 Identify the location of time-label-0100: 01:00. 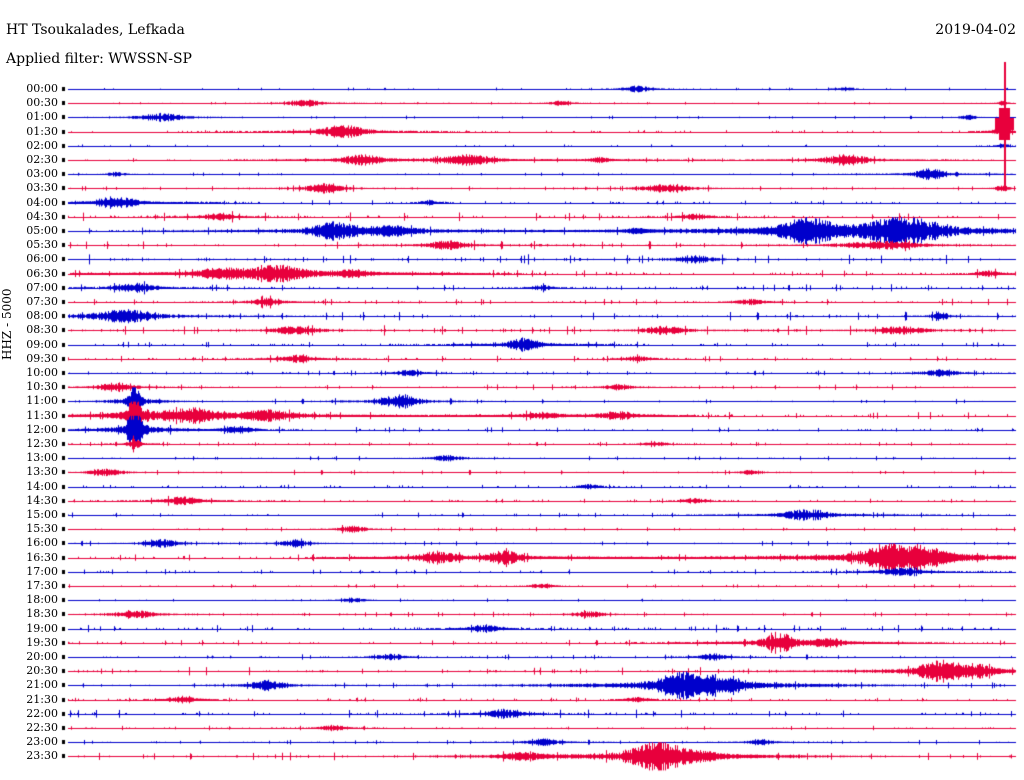
(42, 117).